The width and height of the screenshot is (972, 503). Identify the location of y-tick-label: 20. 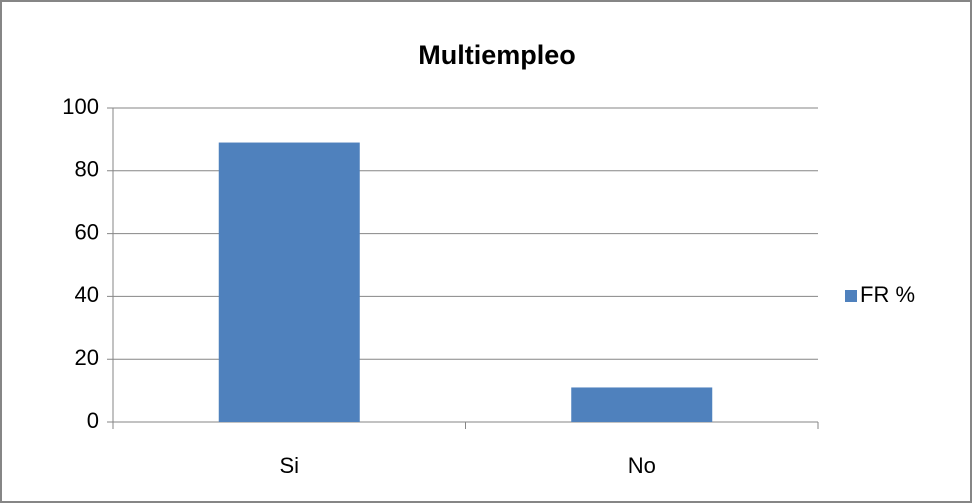
(87, 357).